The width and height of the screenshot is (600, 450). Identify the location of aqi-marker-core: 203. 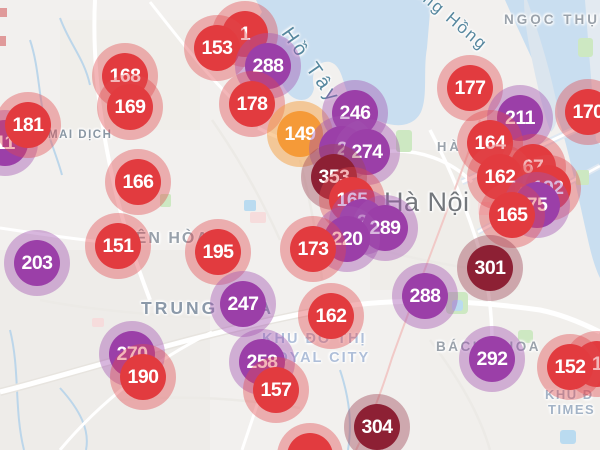
(37, 263).